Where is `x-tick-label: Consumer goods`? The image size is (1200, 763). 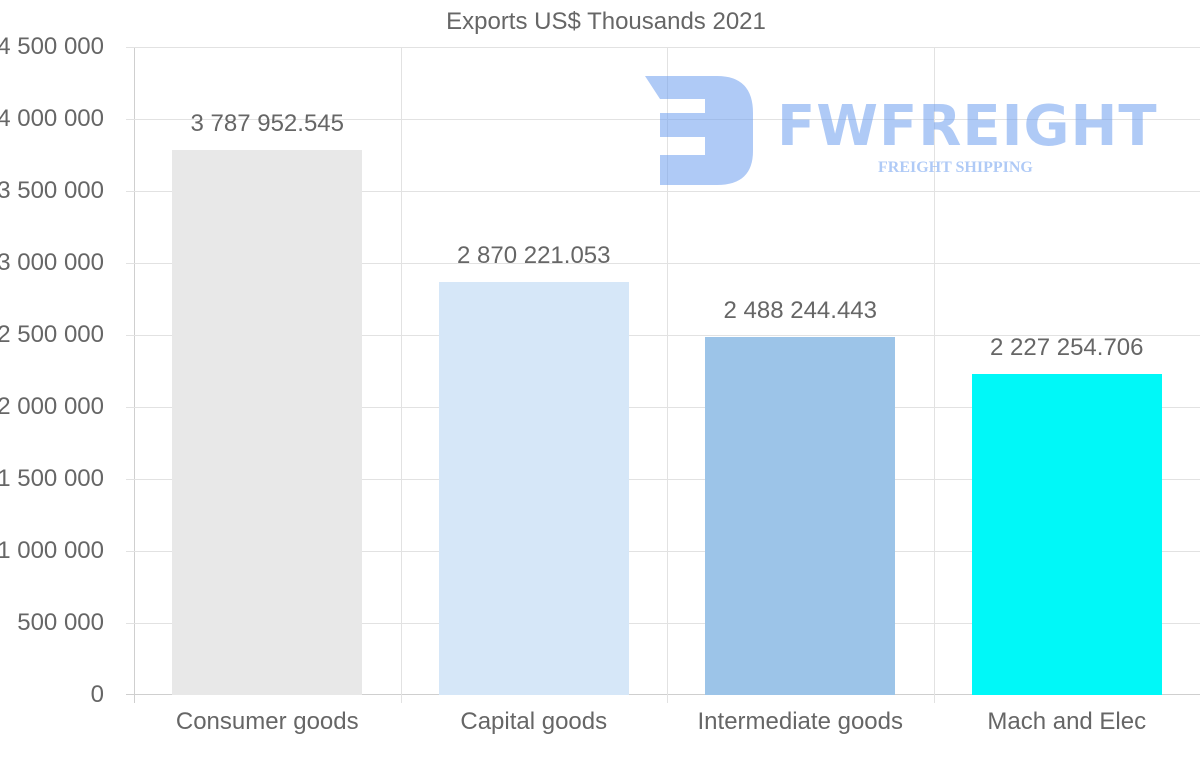 x-tick-label: Consumer goods is located at coordinates (267, 721).